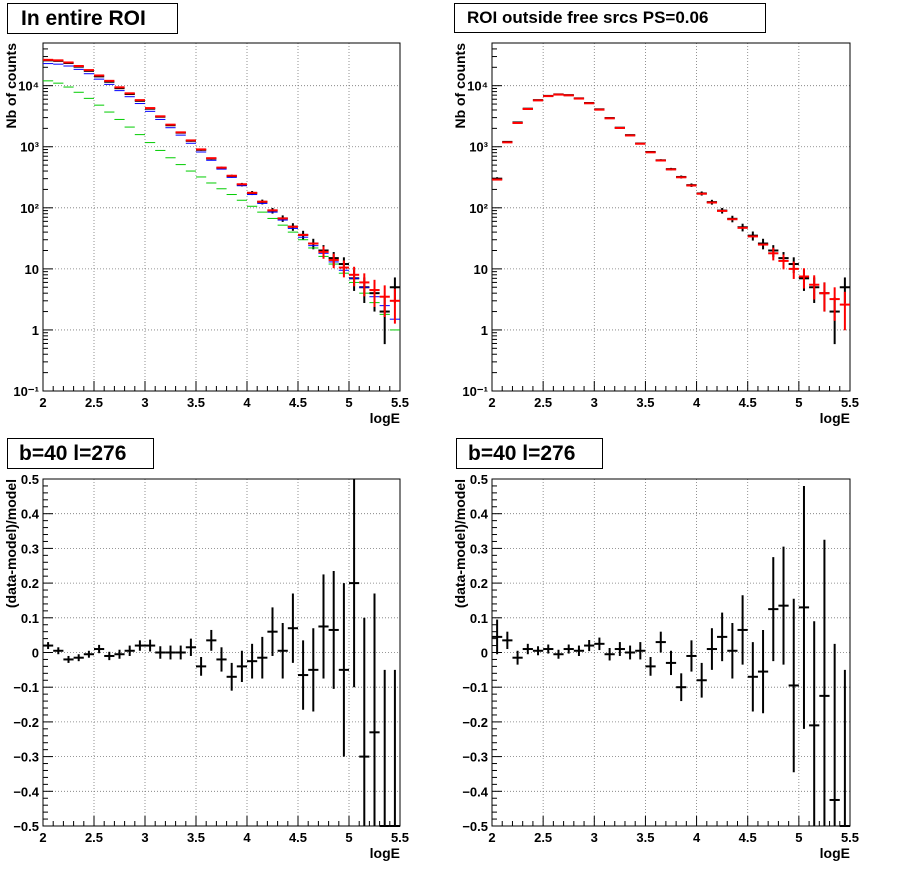  I want to click on pad-title-residual-right: b=40 l=276, so click(529, 453).